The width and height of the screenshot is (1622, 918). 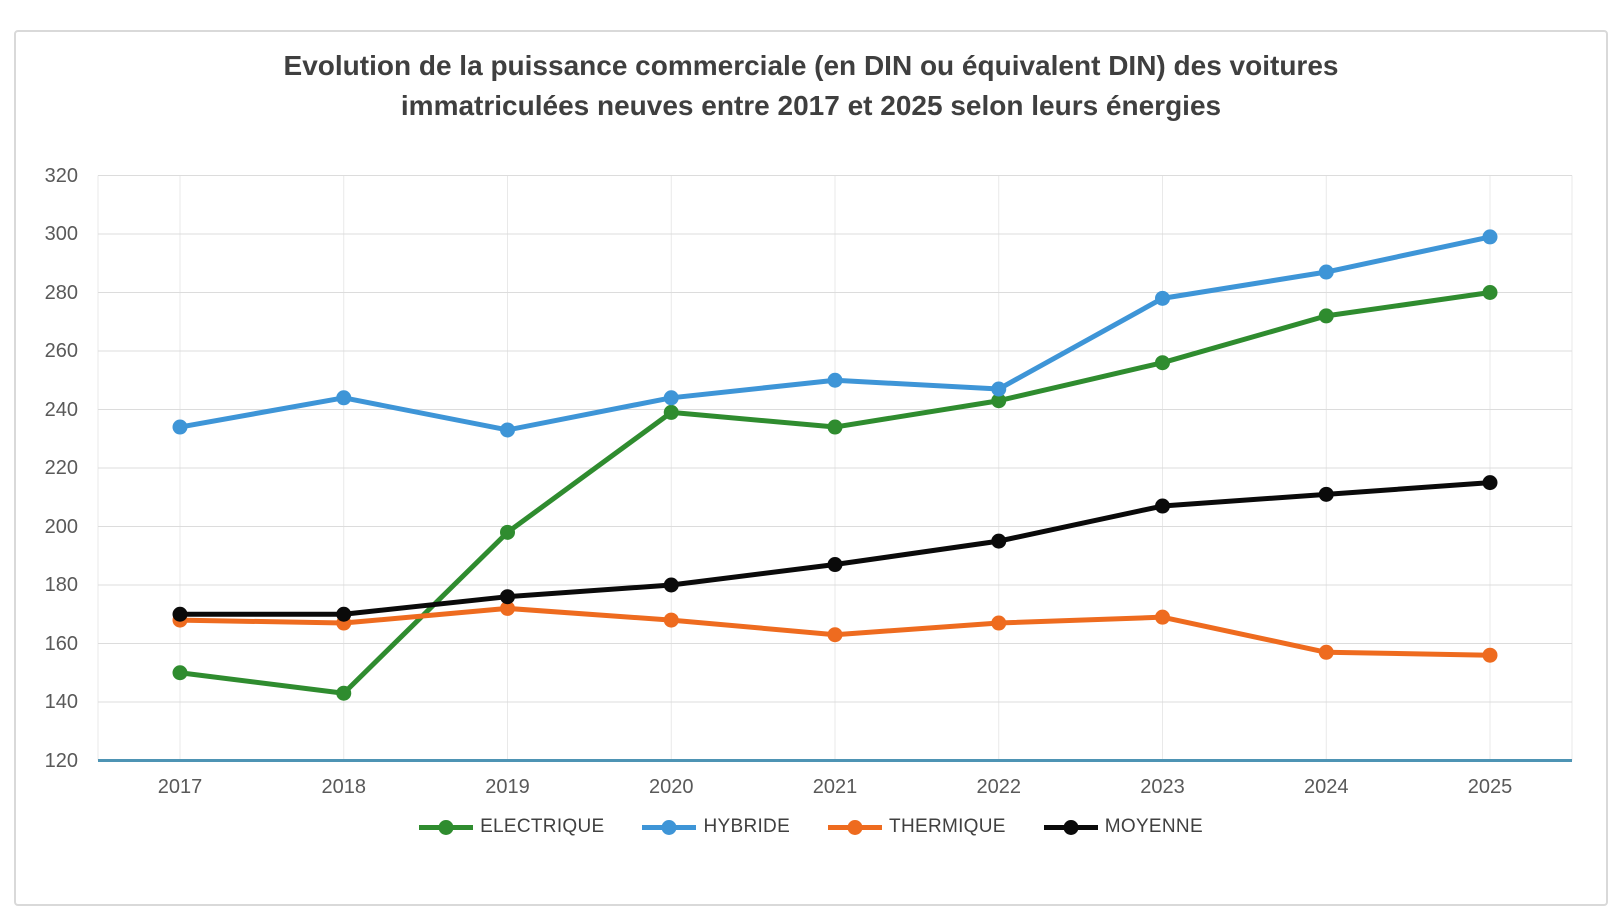 I want to click on legend-marker-thermique-icon, so click(x=855, y=827).